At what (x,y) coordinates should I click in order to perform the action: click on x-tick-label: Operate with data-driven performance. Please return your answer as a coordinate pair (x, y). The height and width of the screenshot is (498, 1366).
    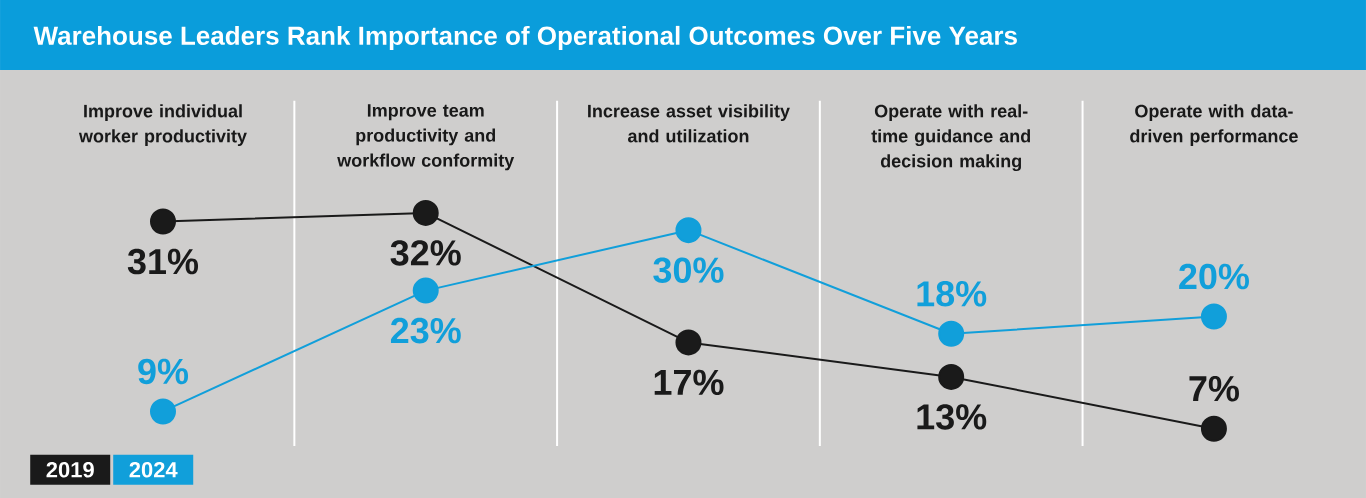
    Looking at the image, I should click on (1214, 125).